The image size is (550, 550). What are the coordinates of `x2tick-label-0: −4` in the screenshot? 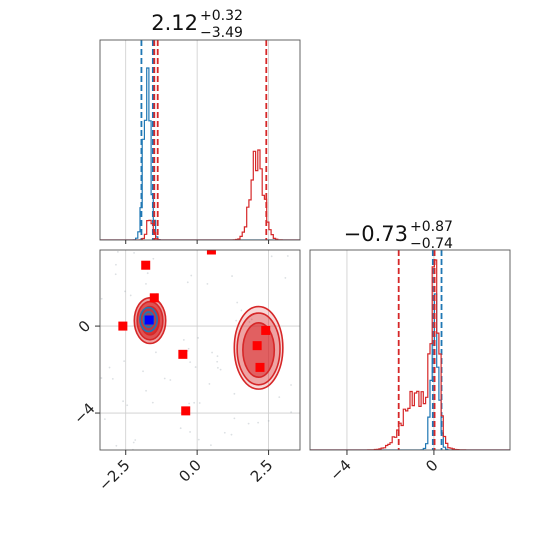 It's located at (340, 470).